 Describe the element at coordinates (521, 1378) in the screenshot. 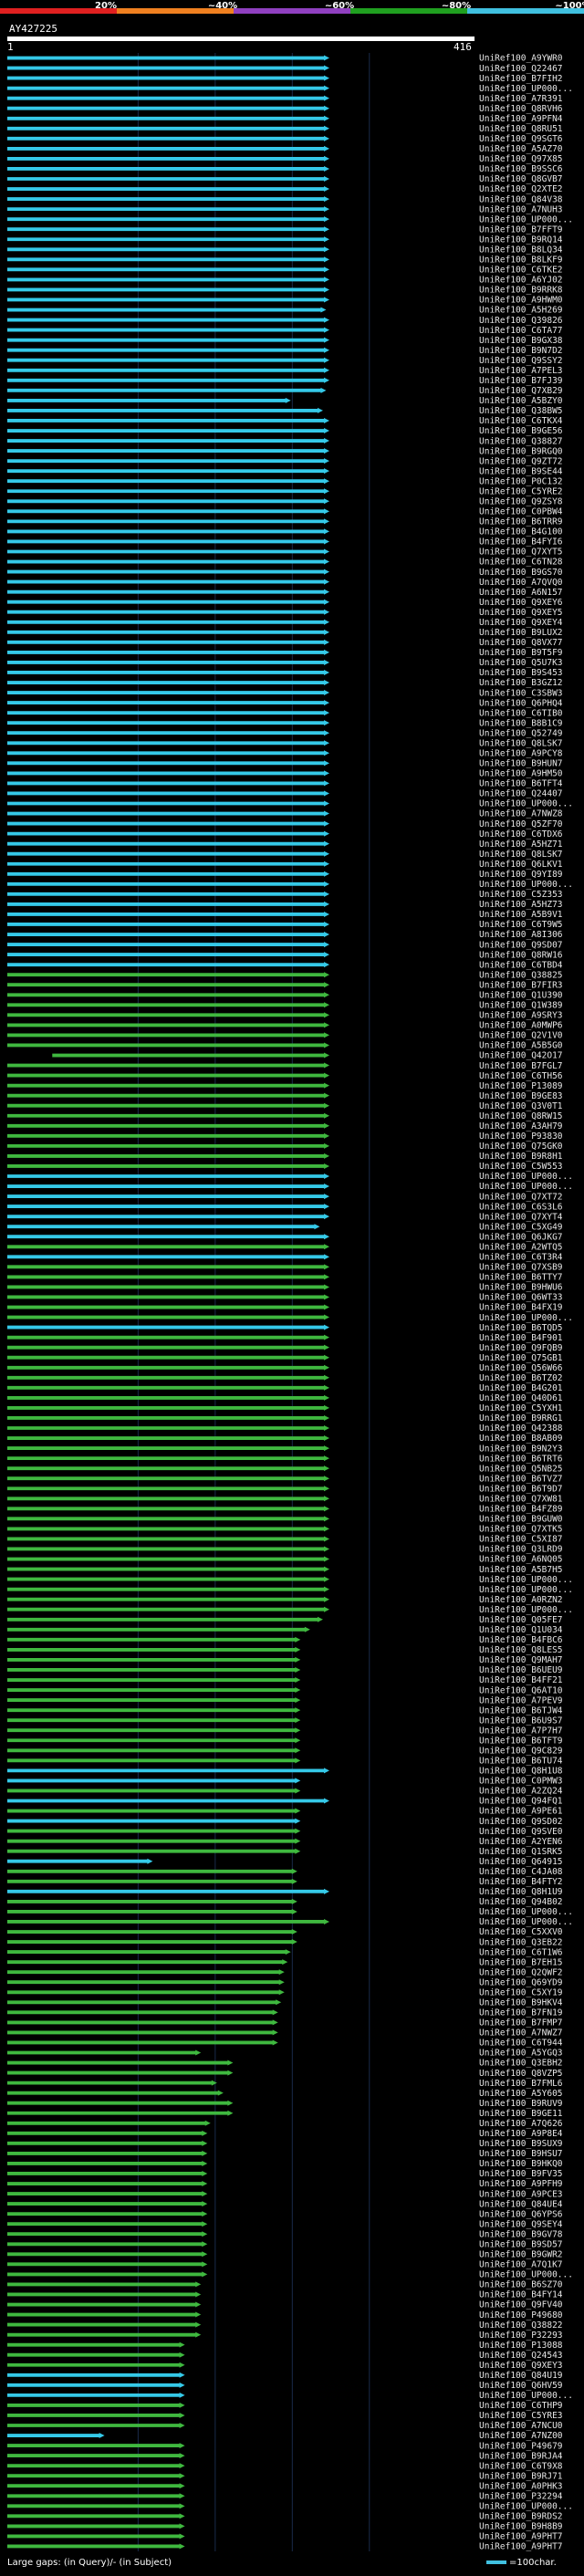

I see `hit-label: UniRef100_B6TZ02` at that location.